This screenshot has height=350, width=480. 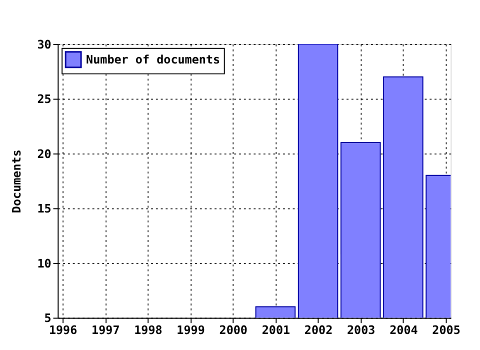 What do you see at coordinates (44, 153) in the screenshot?
I see `y-tick-label: 20` at bounding box center [44, 153].